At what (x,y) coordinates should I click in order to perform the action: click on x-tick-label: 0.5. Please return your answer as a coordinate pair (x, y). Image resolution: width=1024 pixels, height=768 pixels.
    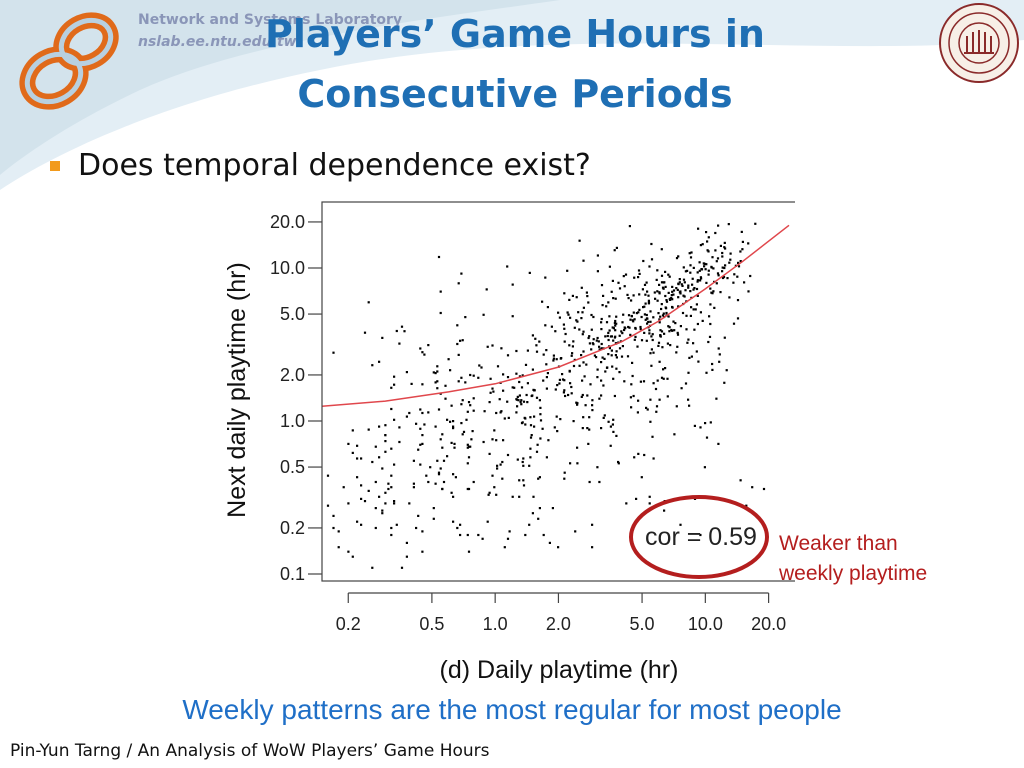
    Looking at the image, I should click on (431, 624).